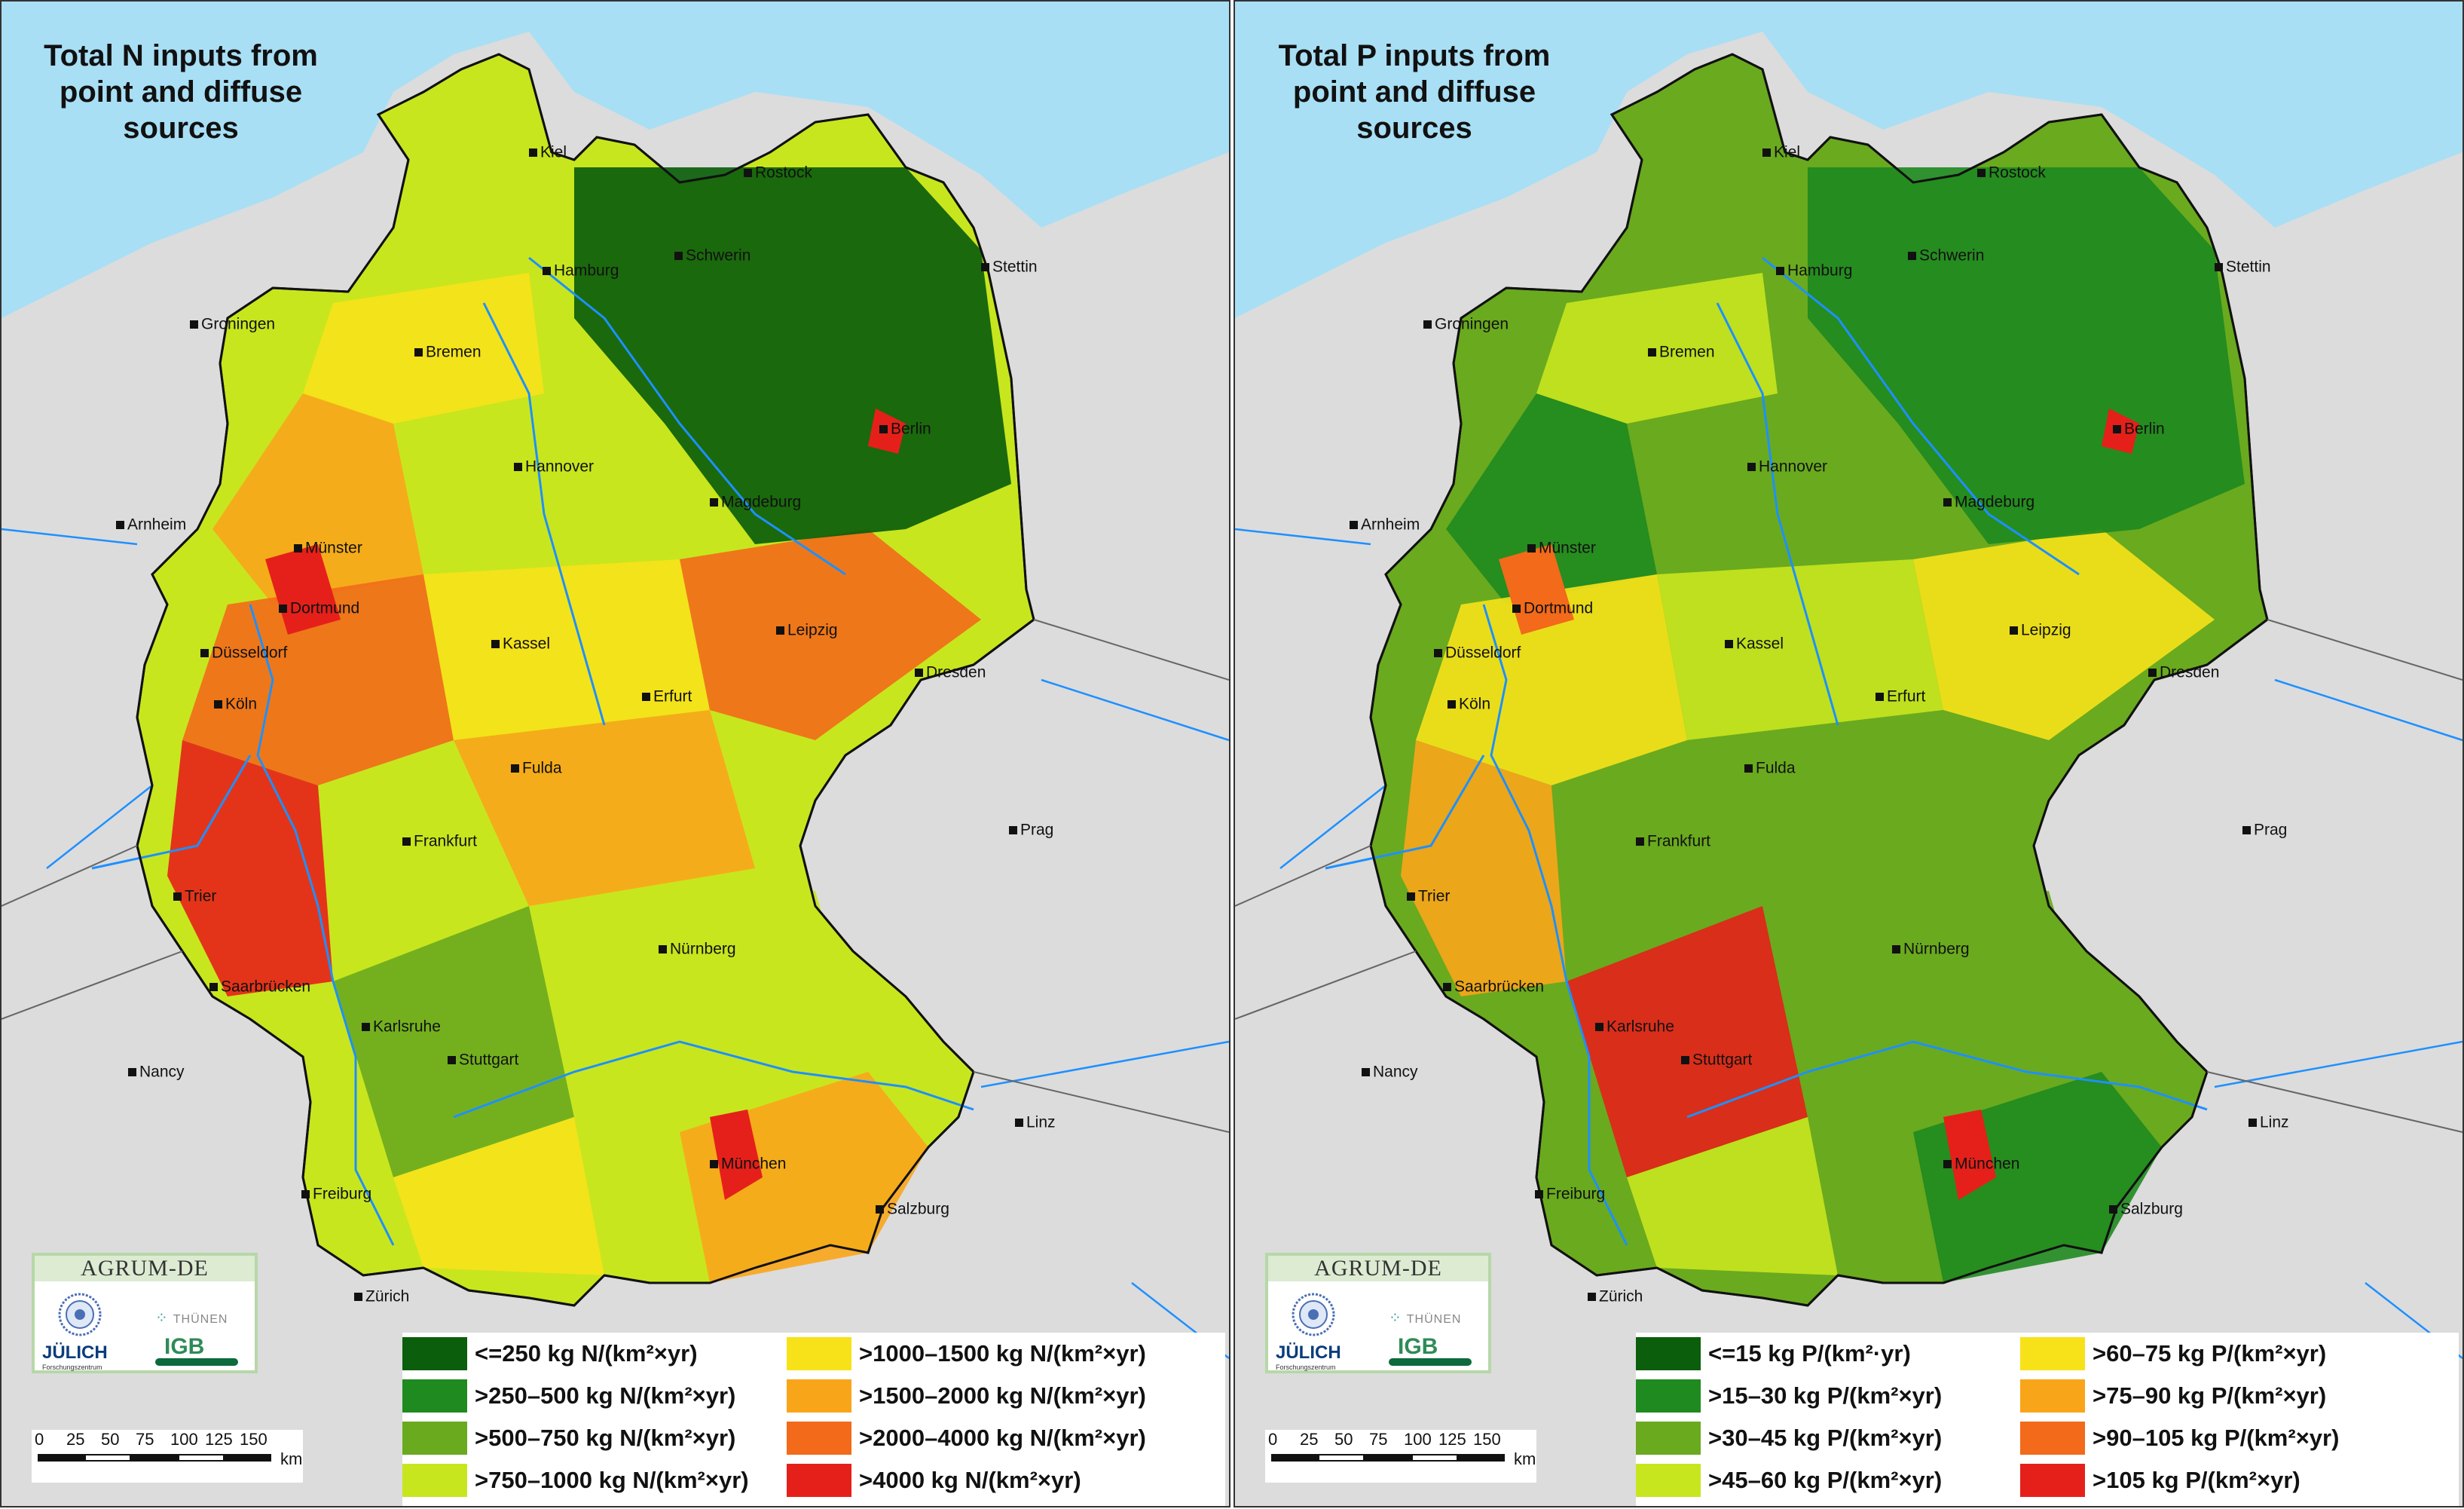 This screenshot has width=2464, height=1509. I want to click on legend-item: >2000–4000 kg N/(km²×yr), so click(966, 1438).